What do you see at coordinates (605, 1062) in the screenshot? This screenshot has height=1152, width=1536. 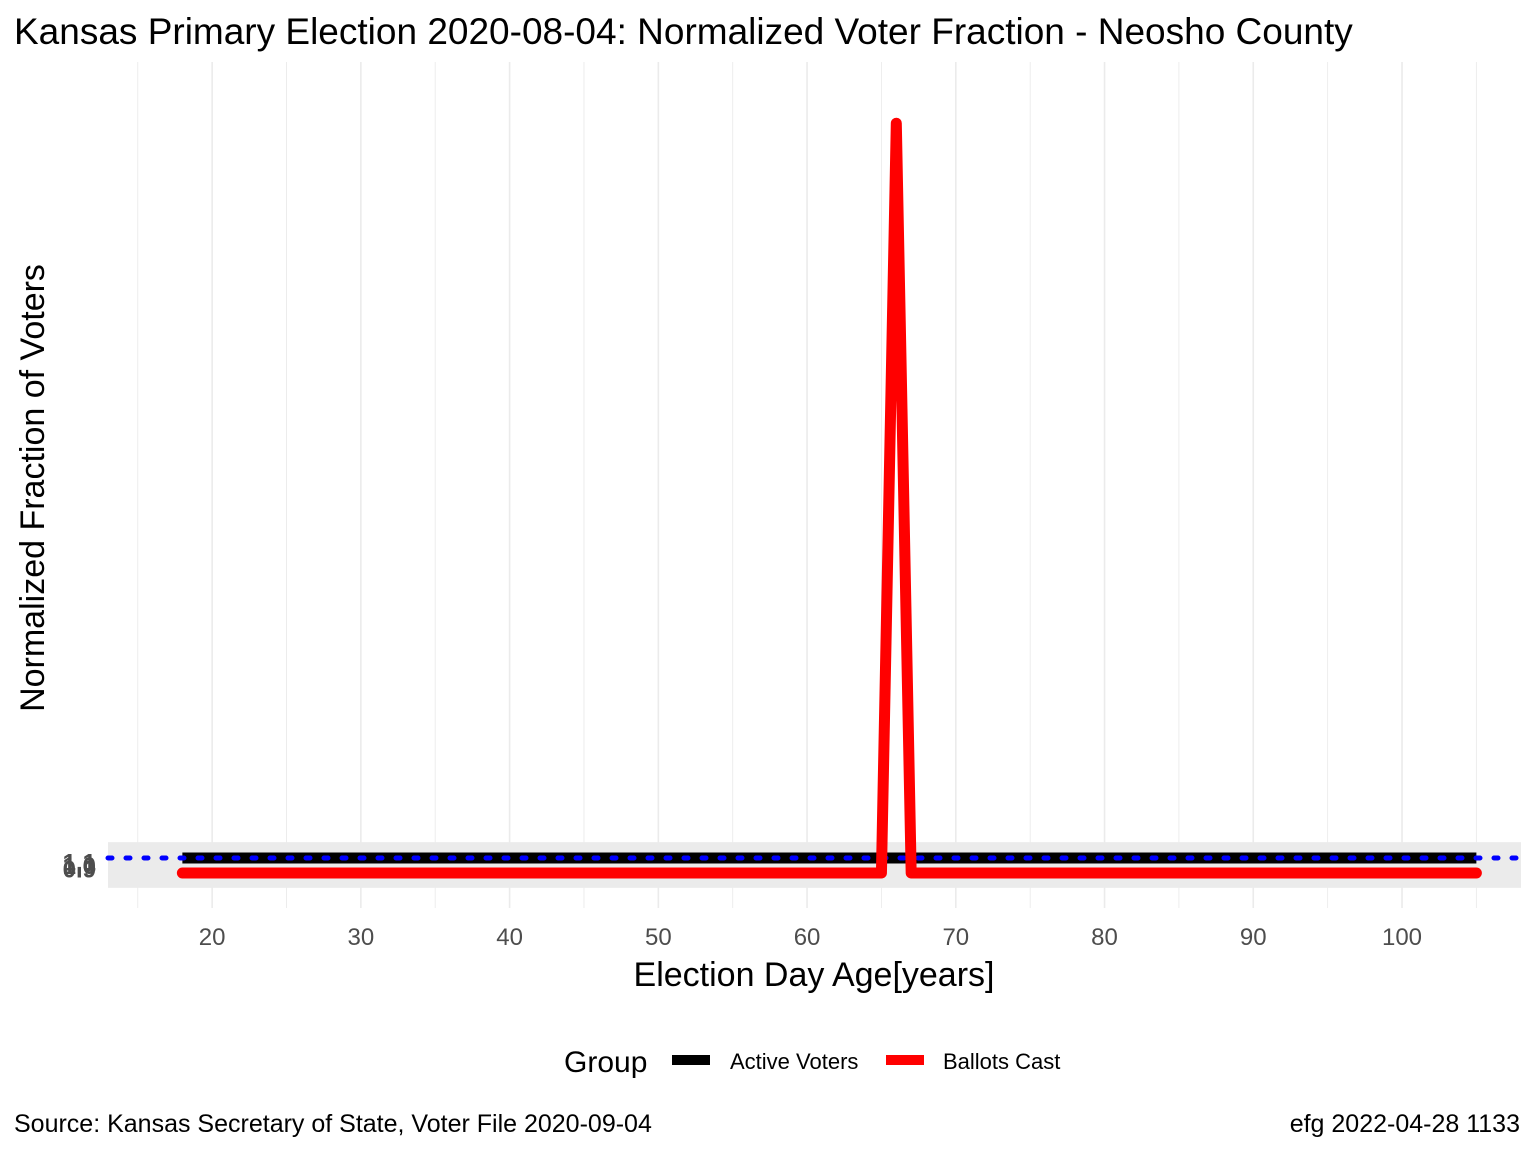 I see `legend-title: Group` at bounding box center [605, 1062].